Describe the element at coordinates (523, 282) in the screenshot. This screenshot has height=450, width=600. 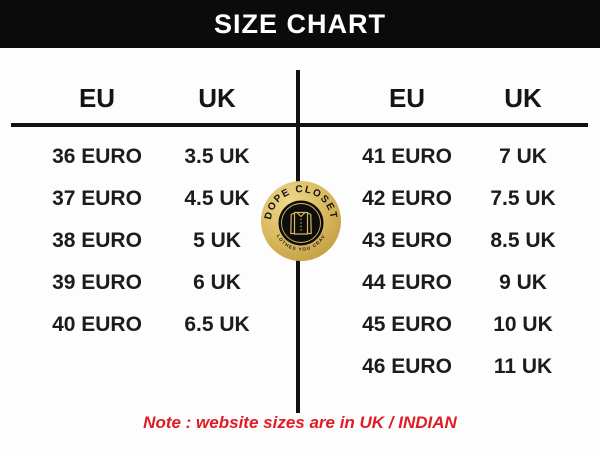
I see `size-cell: 9 UK` at that location.